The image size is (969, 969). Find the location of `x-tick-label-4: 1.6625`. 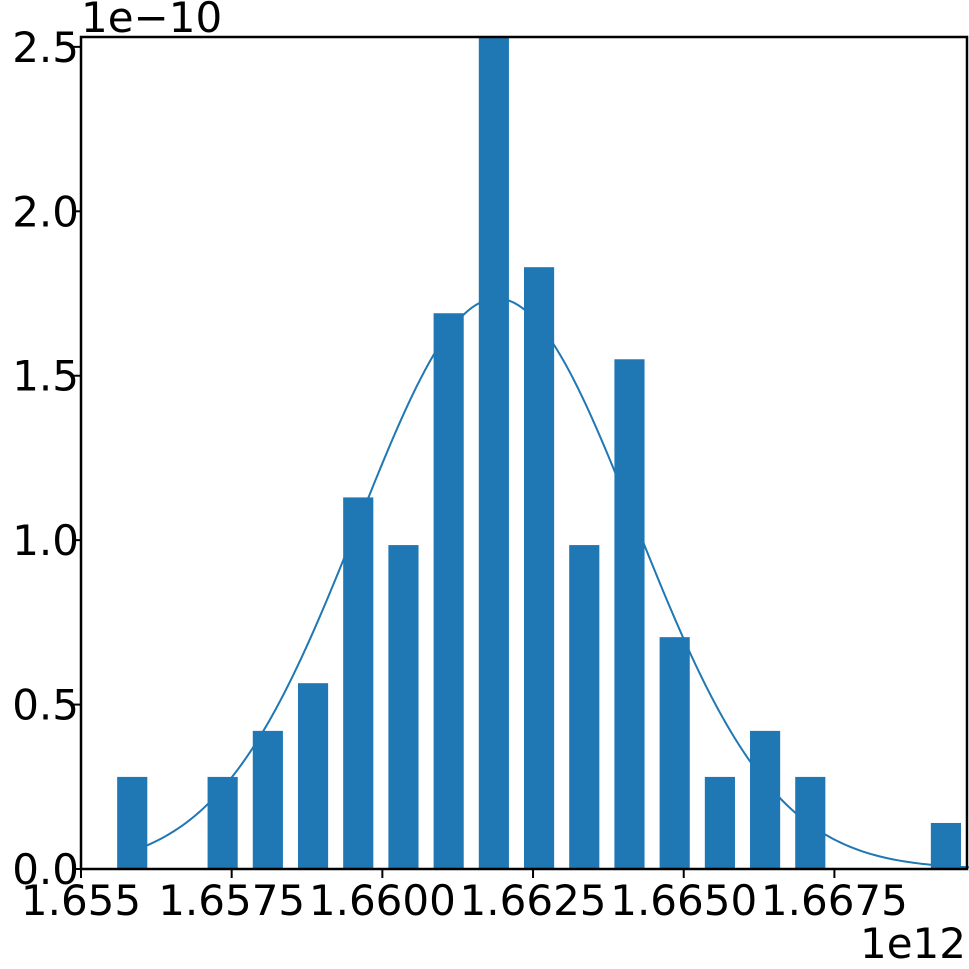

x-tick-label-4: 1.6625 is located at coordinates (533, 900).